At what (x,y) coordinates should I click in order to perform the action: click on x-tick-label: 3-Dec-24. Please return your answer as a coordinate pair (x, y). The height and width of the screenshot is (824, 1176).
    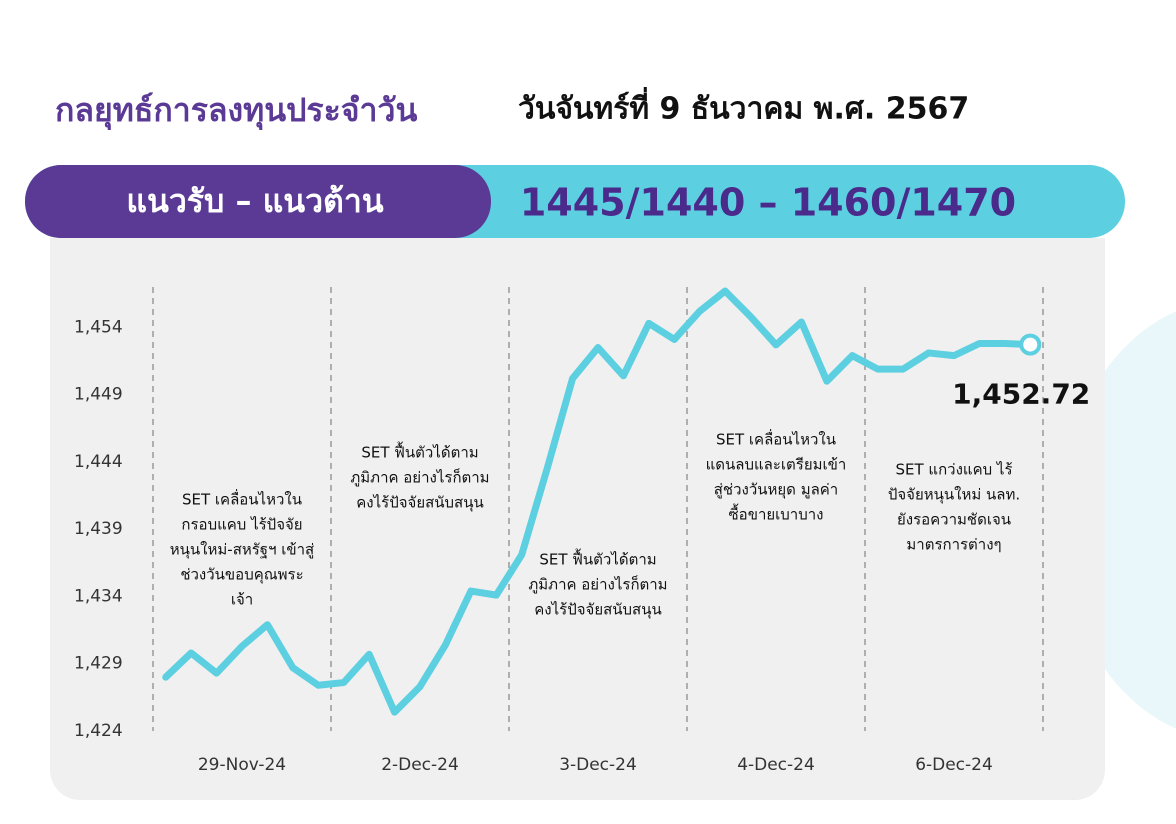
    Looking at the image, I should click on (598, 765).